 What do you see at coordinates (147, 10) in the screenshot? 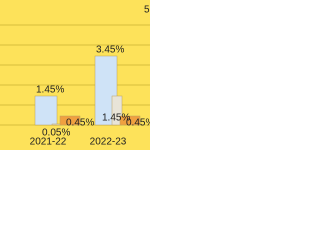
I see `chart-title: 5` at bounding box center [147, 10].